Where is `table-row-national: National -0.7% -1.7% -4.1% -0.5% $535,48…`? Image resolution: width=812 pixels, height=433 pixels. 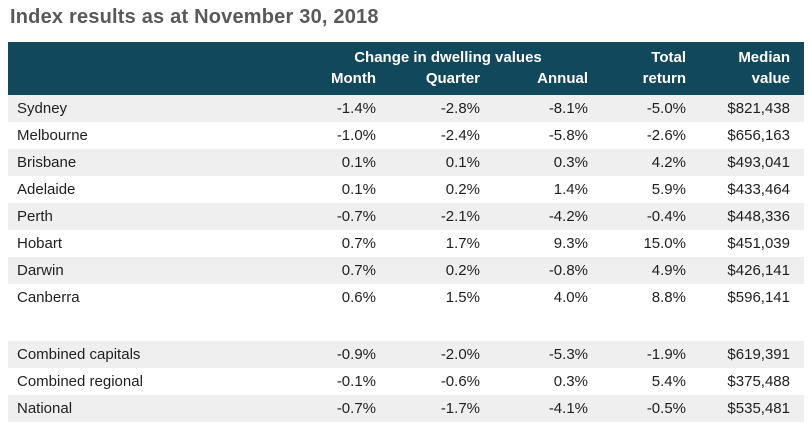 table-row-national: National -0.7% -1.7% -4.1% -0.5% $535,48… is located at coordinates (406, 408).